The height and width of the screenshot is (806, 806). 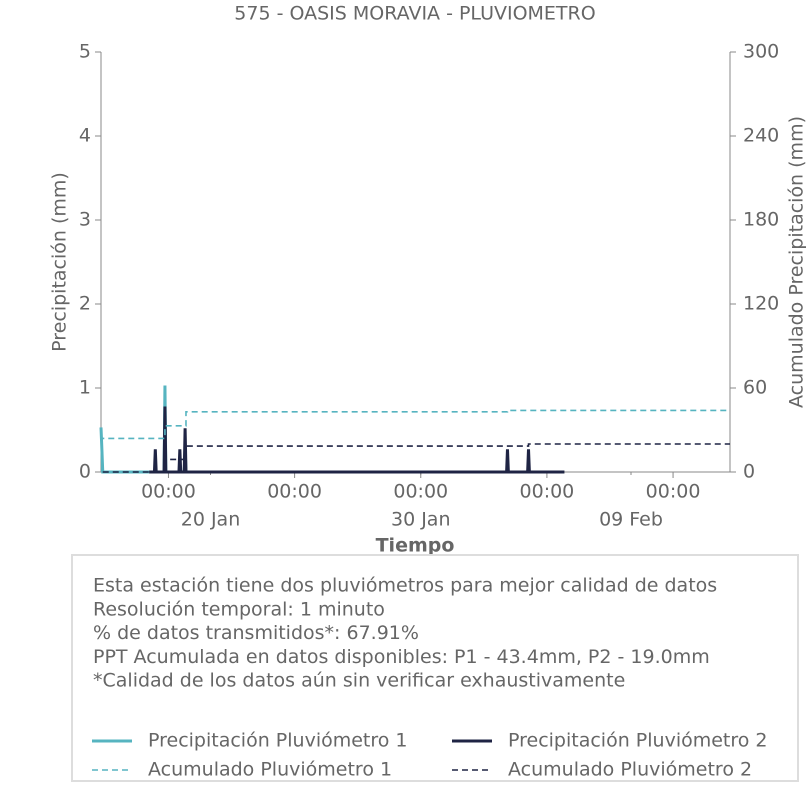 I want to click on y2-tick-label: 120, so click(x=761, y=304).